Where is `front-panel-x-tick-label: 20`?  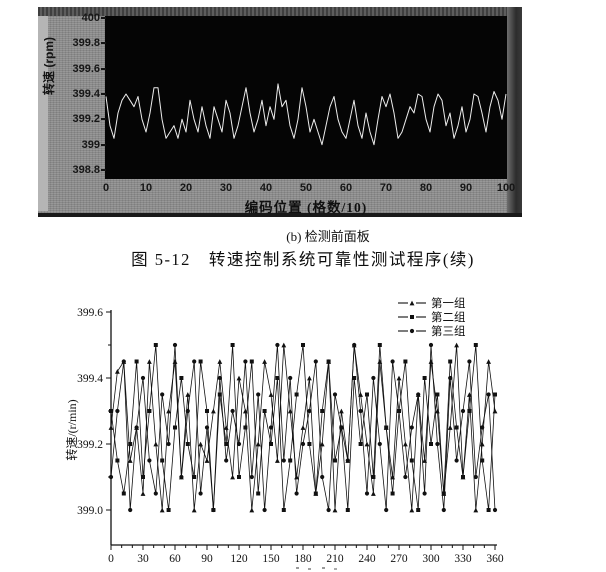 front-panel-x-tick-label: 20 is located at coordinates (186, 188).